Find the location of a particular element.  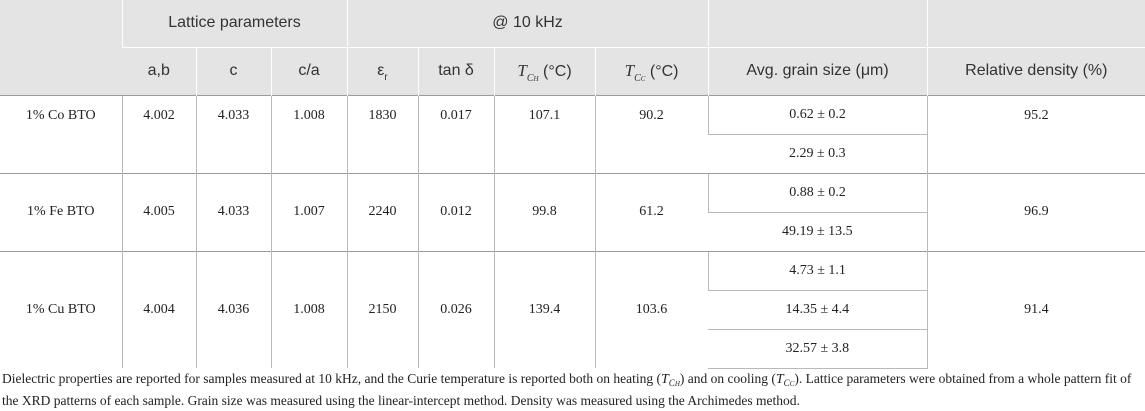

cell-ab: 4.002 is located at coordinates (158, 133).